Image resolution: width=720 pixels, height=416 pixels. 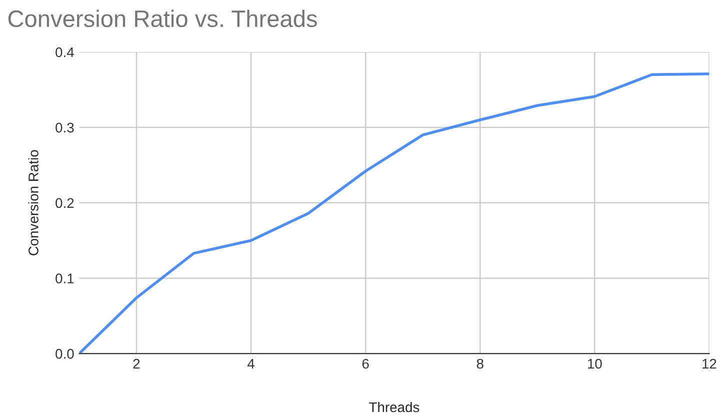 What do you see at coordinates (65, 279) in the screenshot?
I see `y-tick-label: 0.1` at bounding box center [65, 279].